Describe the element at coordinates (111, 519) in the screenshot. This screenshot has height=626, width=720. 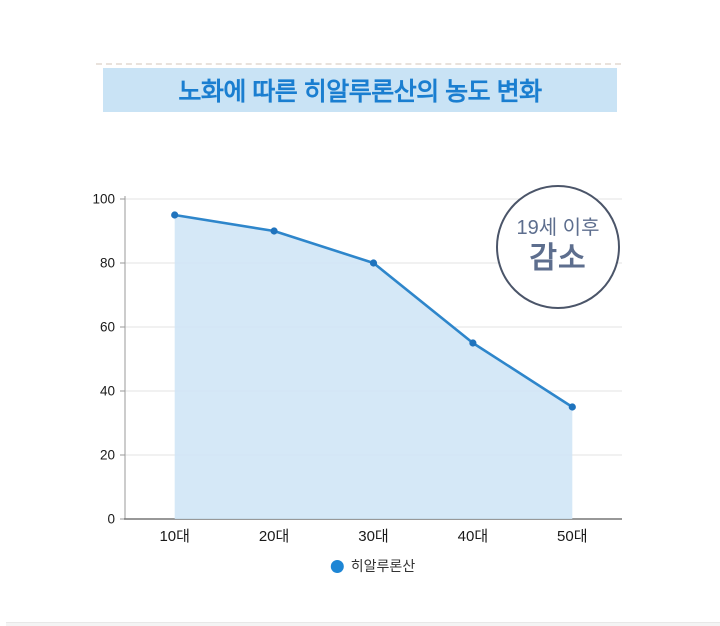
I see `y-tick-label: 0` at that location.